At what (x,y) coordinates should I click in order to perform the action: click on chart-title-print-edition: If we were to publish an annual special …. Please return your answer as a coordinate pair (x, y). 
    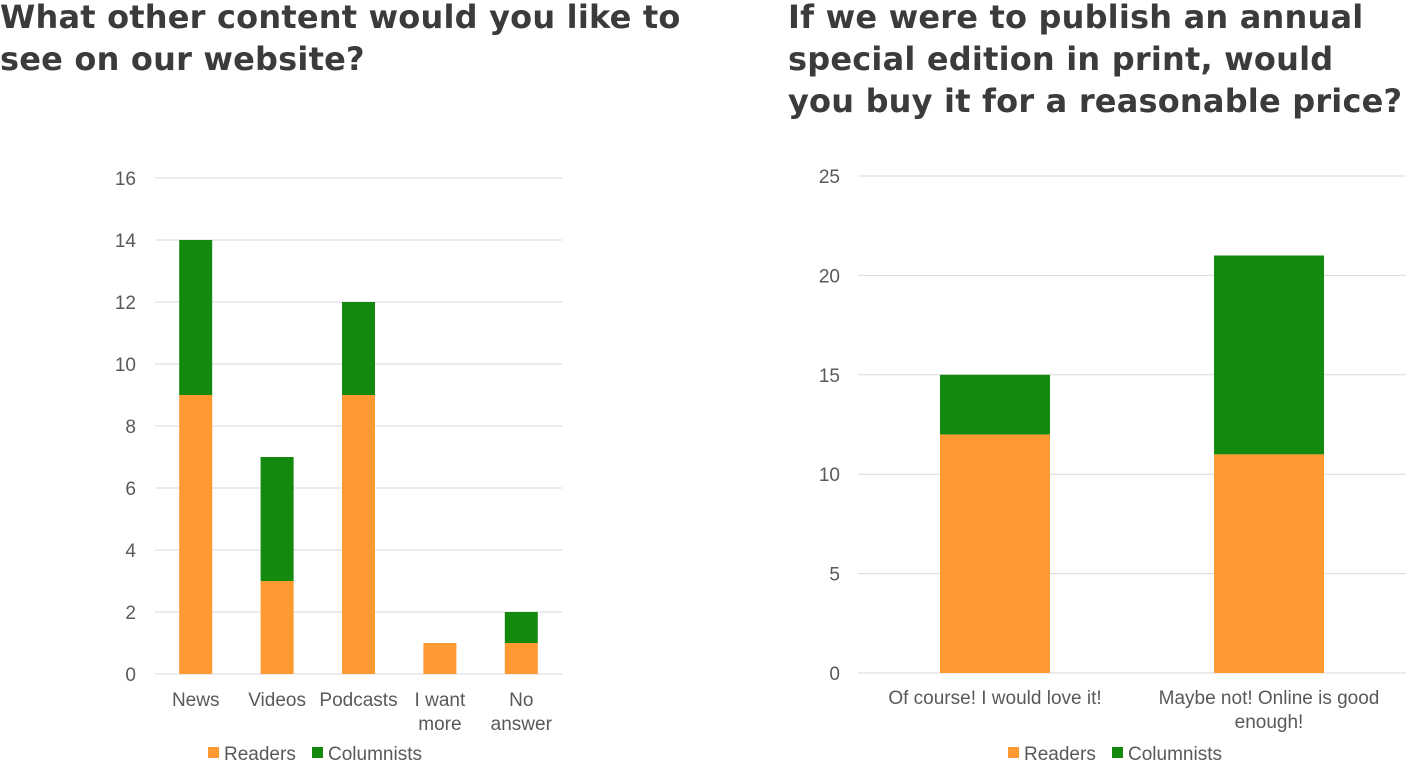
    Looking at the image, I should click on (1095, 60).